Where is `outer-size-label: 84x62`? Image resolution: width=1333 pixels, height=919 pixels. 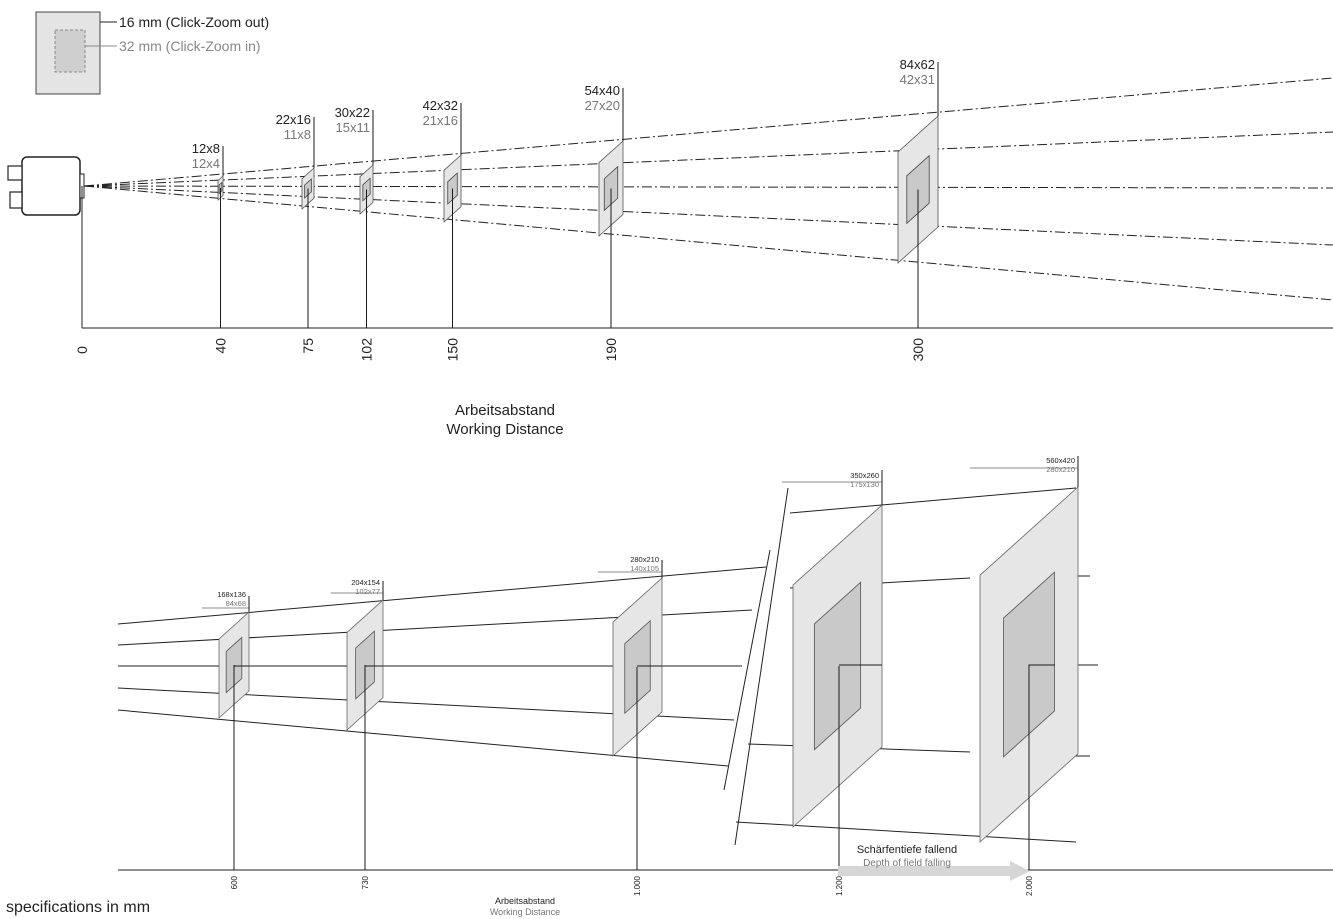
outer-size-label: 84x62 is located at coordinates (917, 64).